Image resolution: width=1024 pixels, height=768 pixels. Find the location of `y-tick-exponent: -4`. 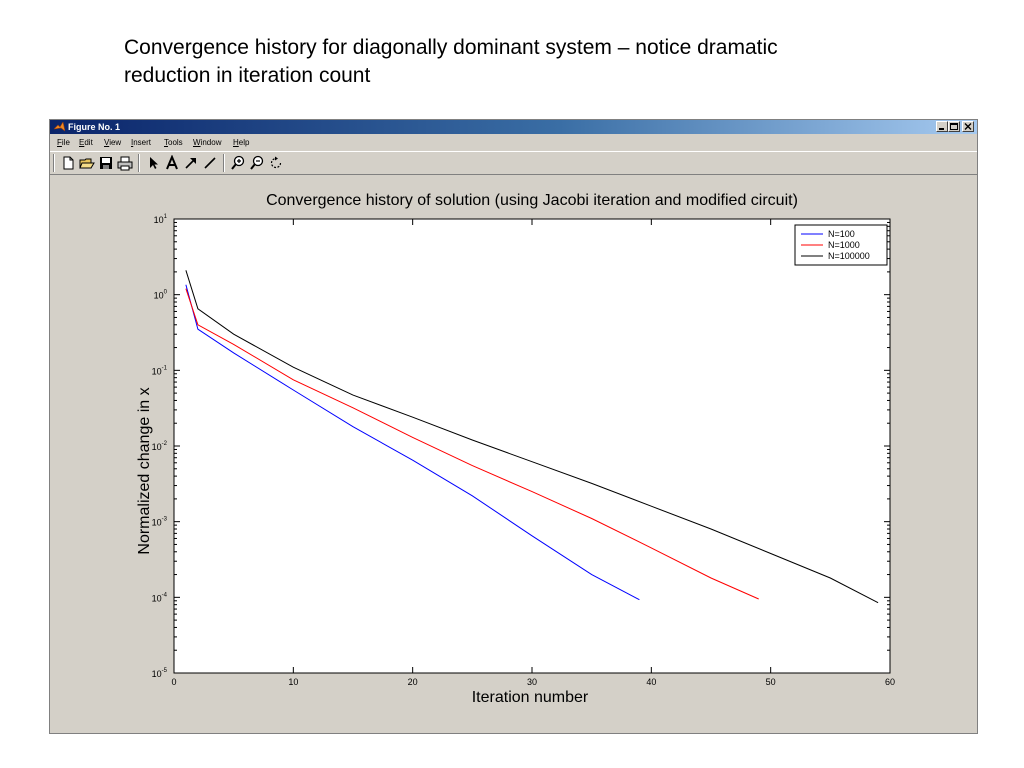

y-tick-exponent: -4 is located at coordinates (165, 595).